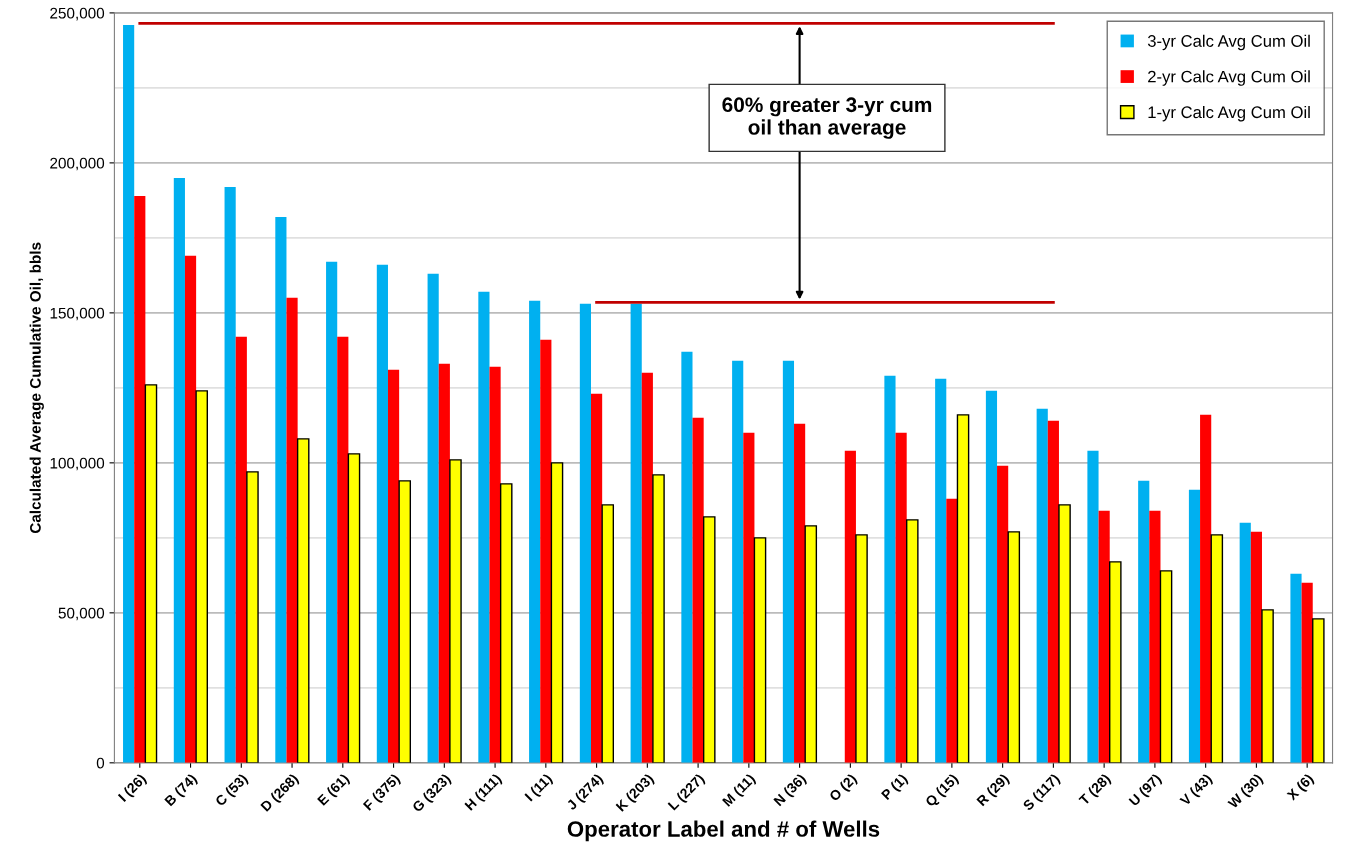  Describe the element at coordinates (844, 788) in the screenshot. I see `x-tick-label: O (2)` at that location.